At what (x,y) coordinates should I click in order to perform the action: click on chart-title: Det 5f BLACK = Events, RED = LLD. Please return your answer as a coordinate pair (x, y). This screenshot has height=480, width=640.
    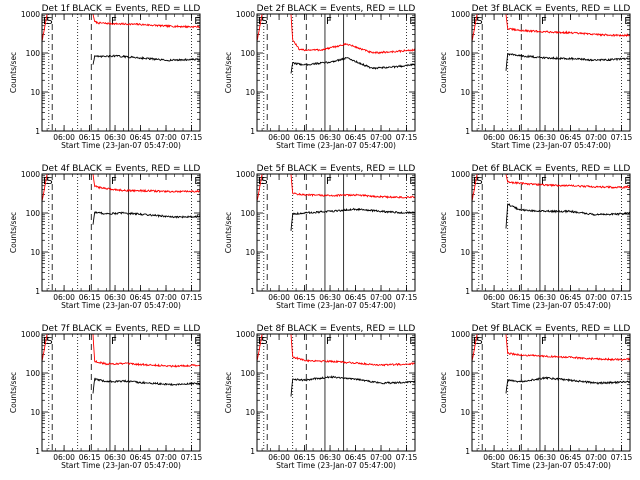
    Looking at the image, I should click on (336, 169).